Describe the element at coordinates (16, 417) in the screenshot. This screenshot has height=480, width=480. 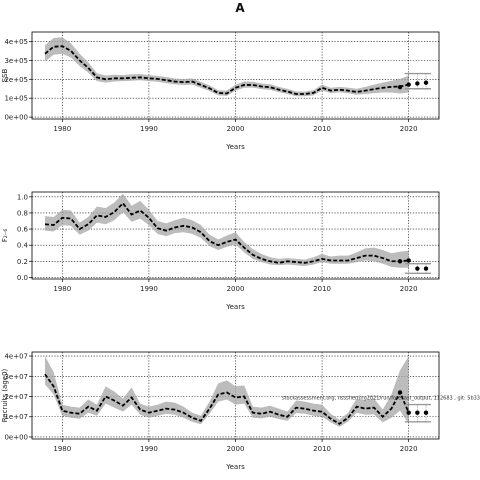
I see `y-tick-label-1: 1e+07` at that location.